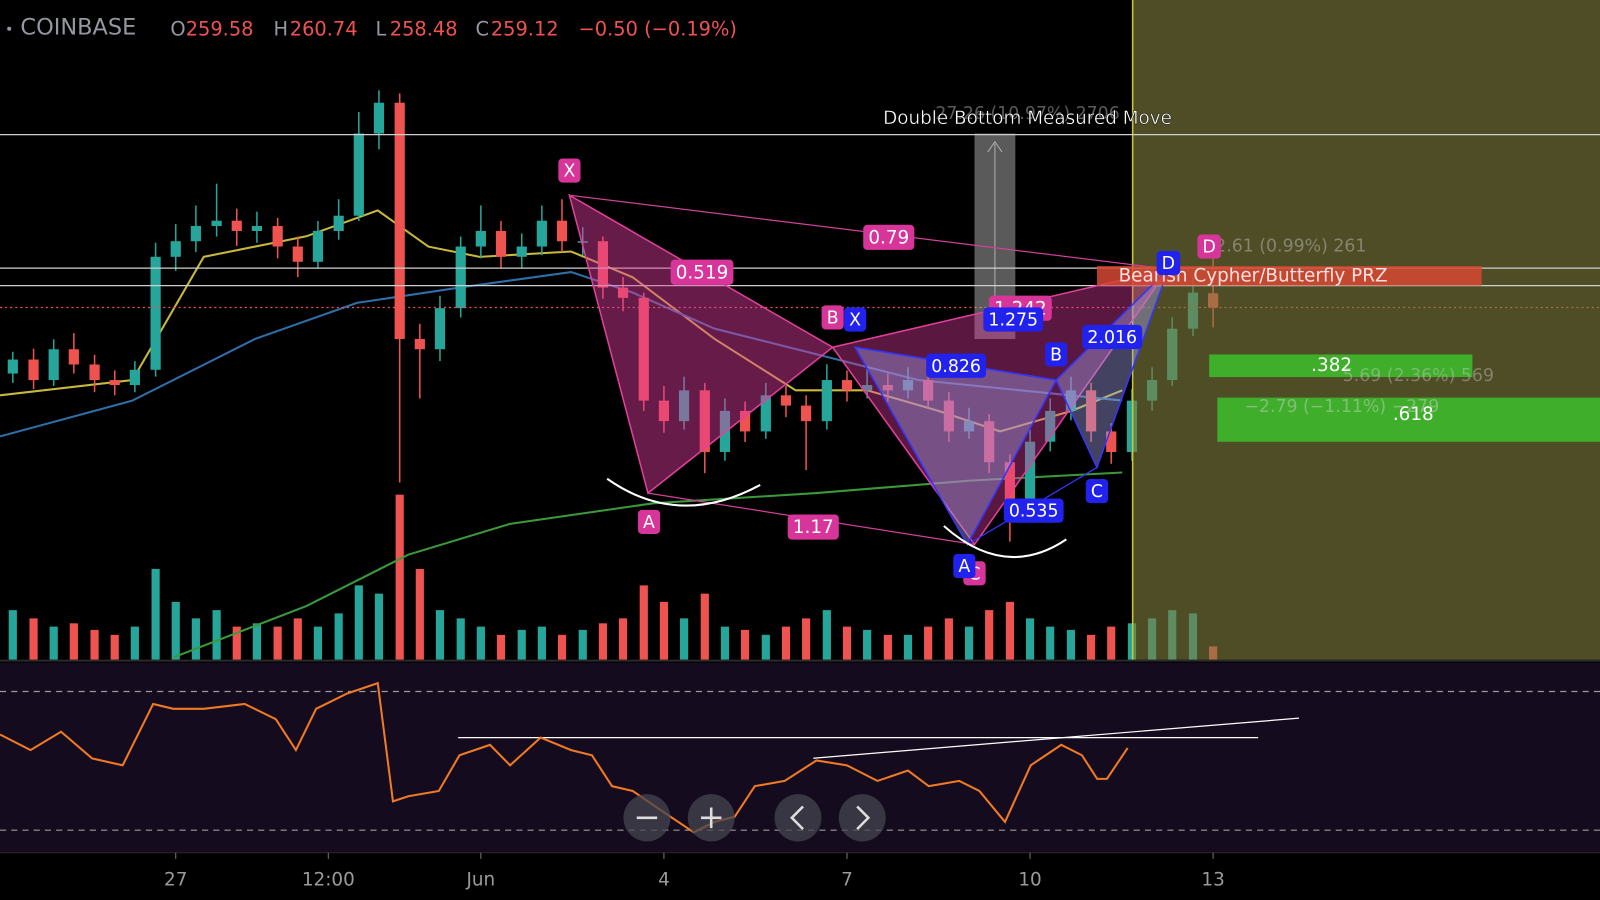  I want to click on x-tick-label: Jun, so click(481, 879).